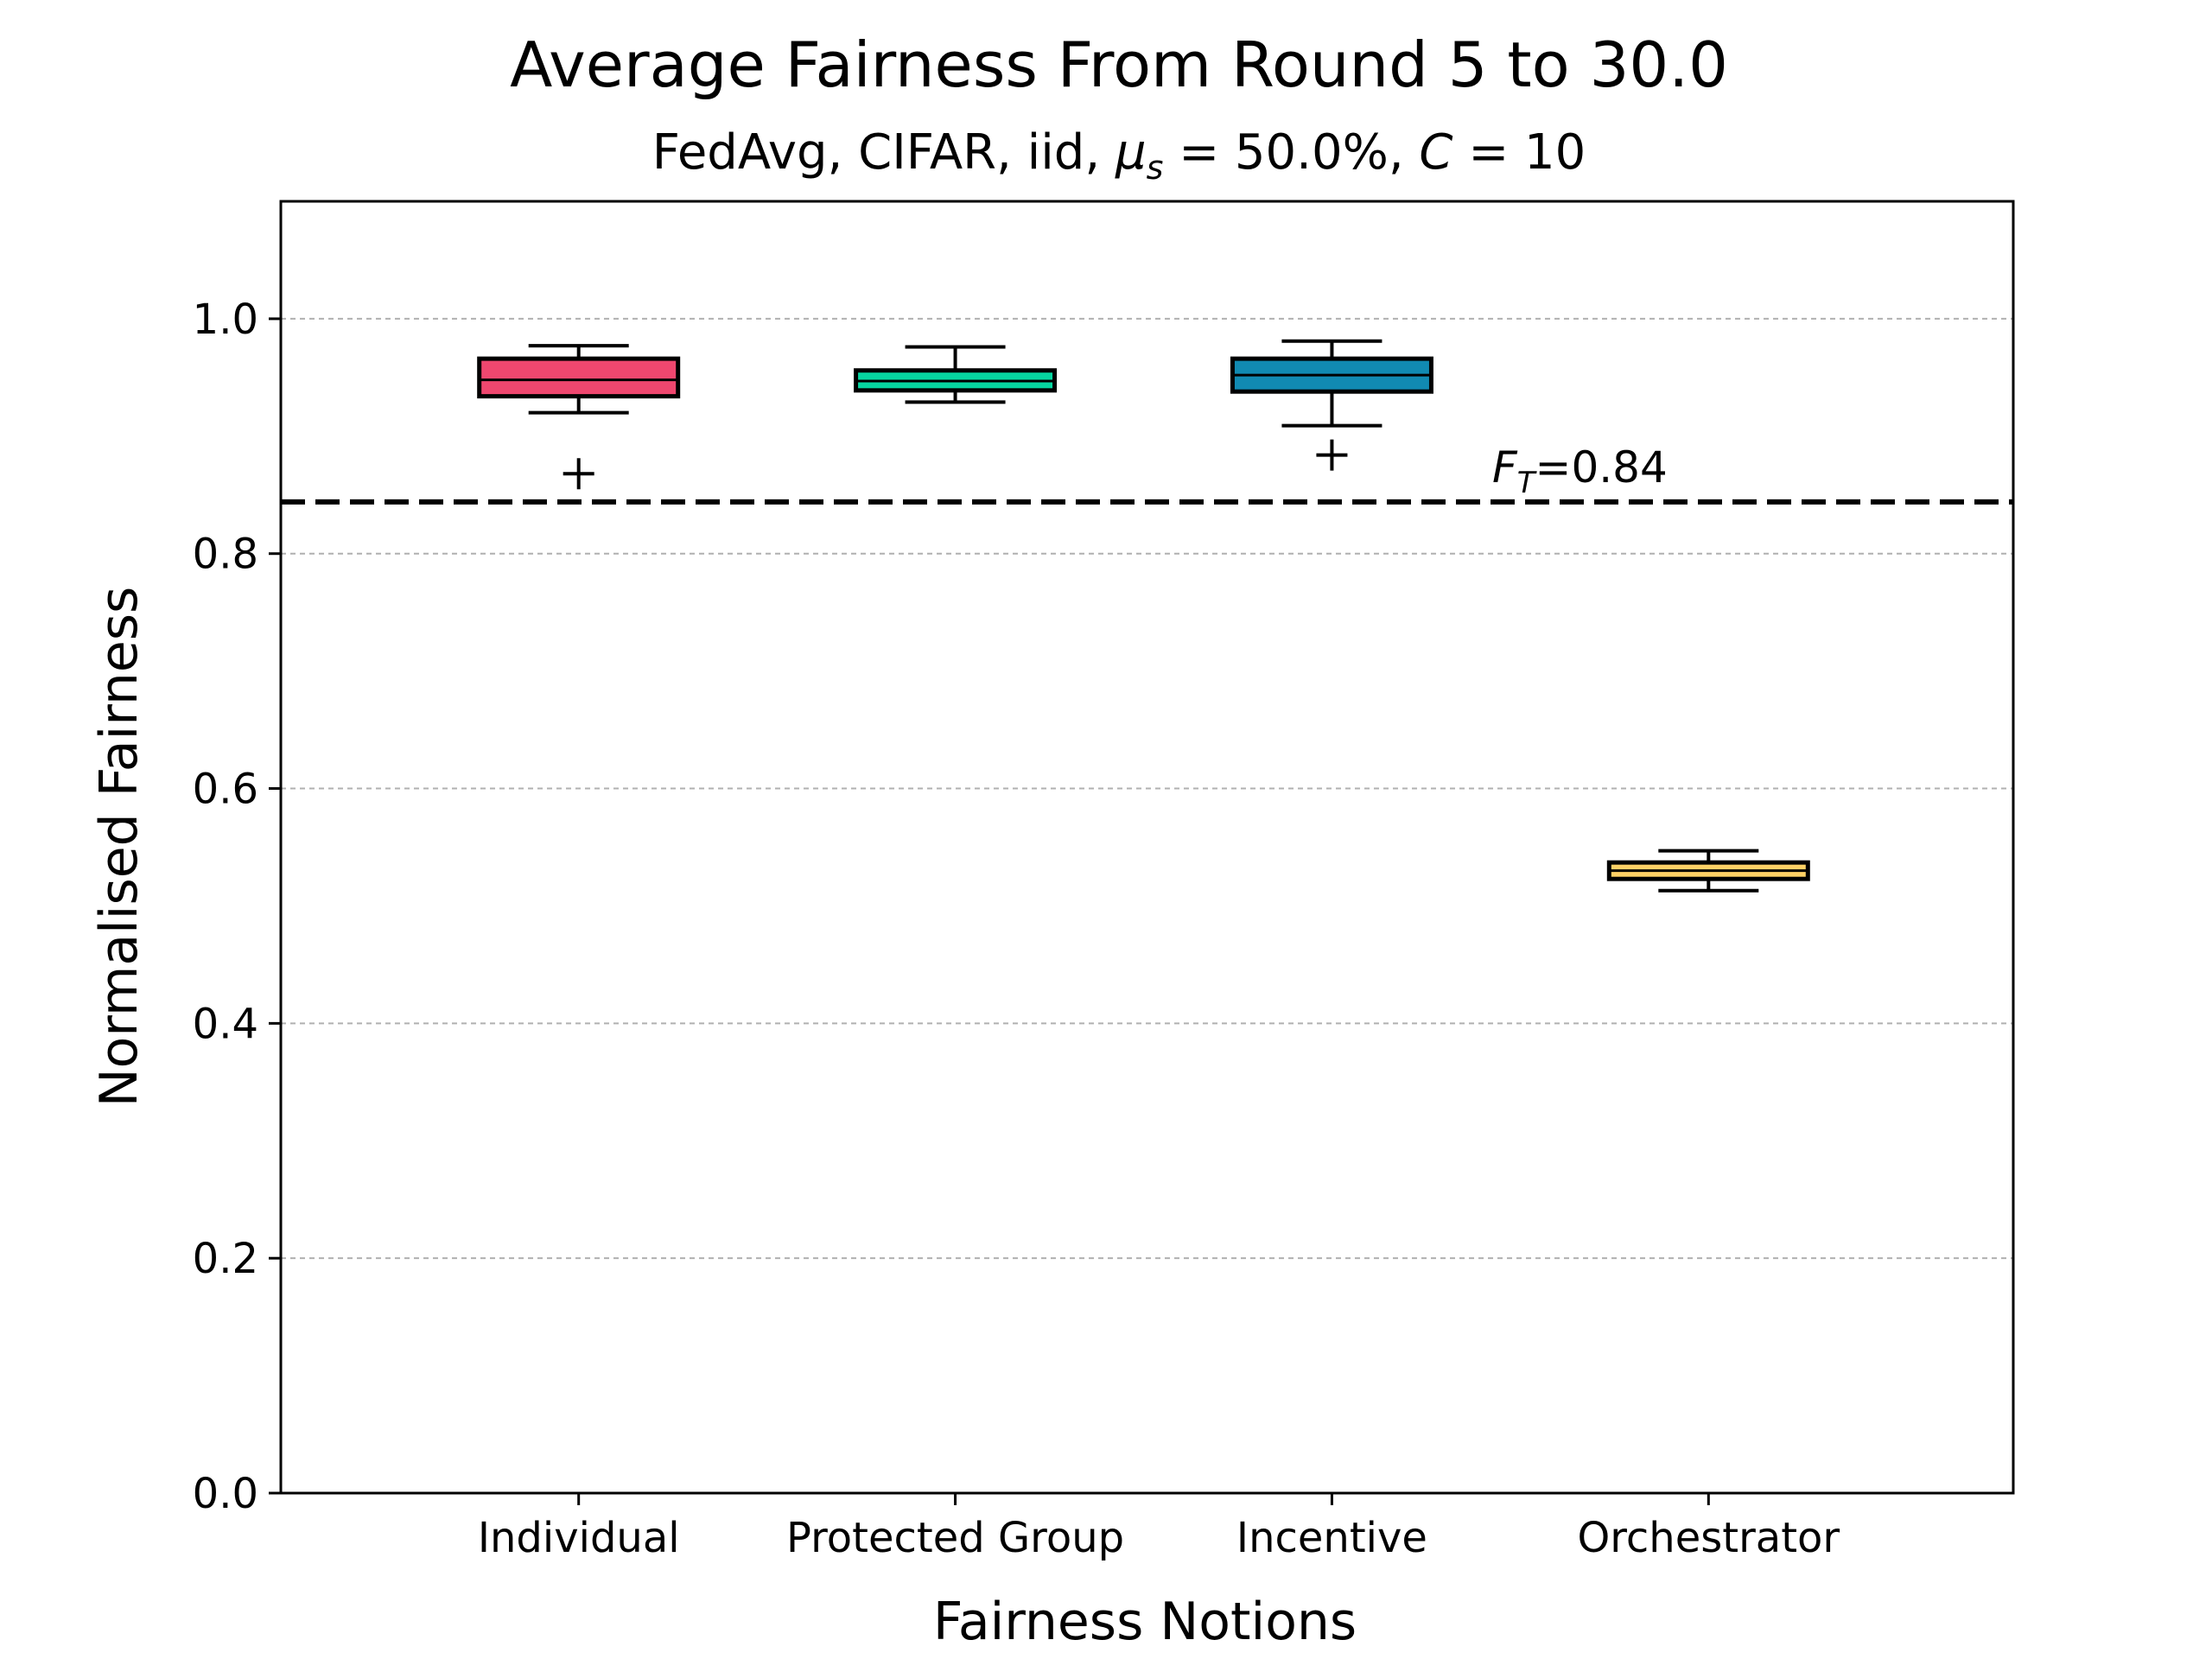 The width and height of the screenshot is (2212, 1659). What do you see at coordinates (956, 374) in the screenshot?
I see `box-protected-group` at bounding box center [956, 374].